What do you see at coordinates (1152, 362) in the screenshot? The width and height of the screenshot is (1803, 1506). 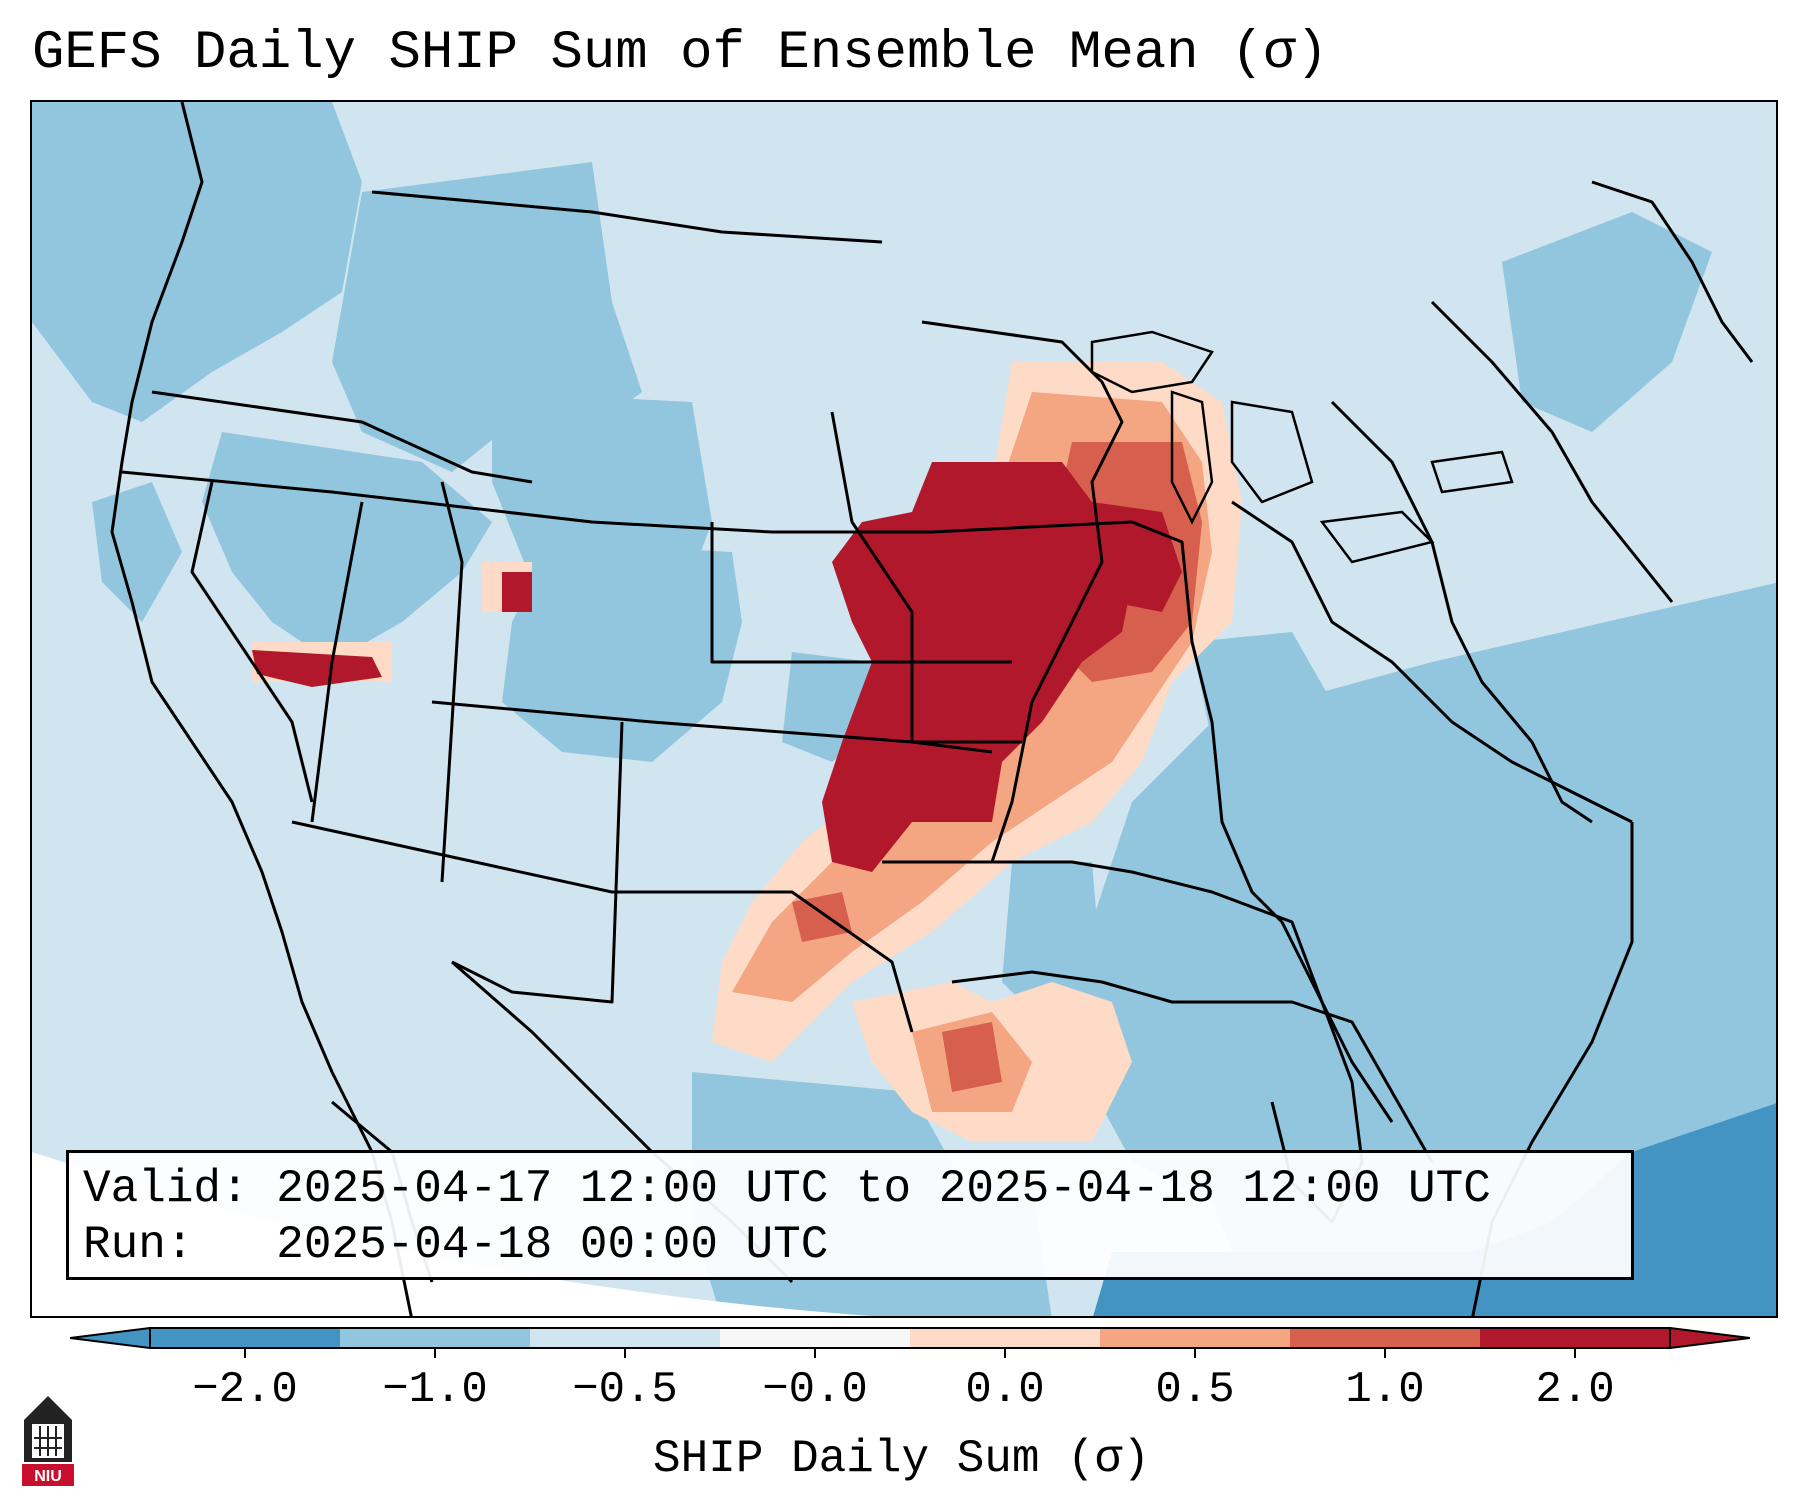 I see `lake-superior` at bounding box center [1152, 362].